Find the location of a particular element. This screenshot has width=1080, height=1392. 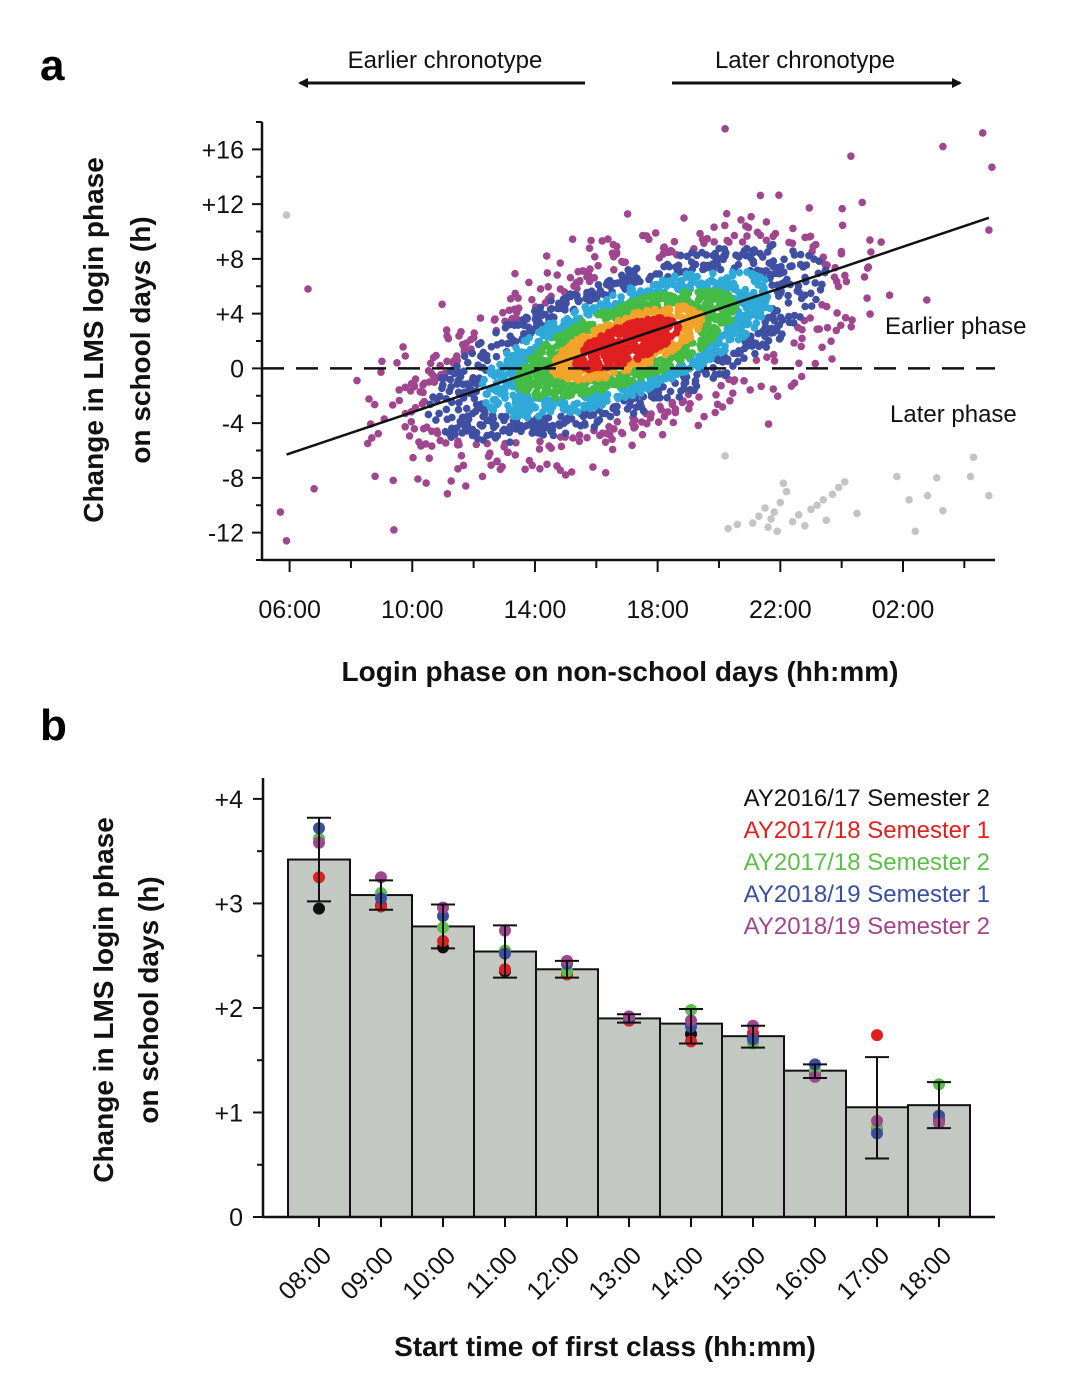

panel-b-label: b is located at coordinates (53, 725).